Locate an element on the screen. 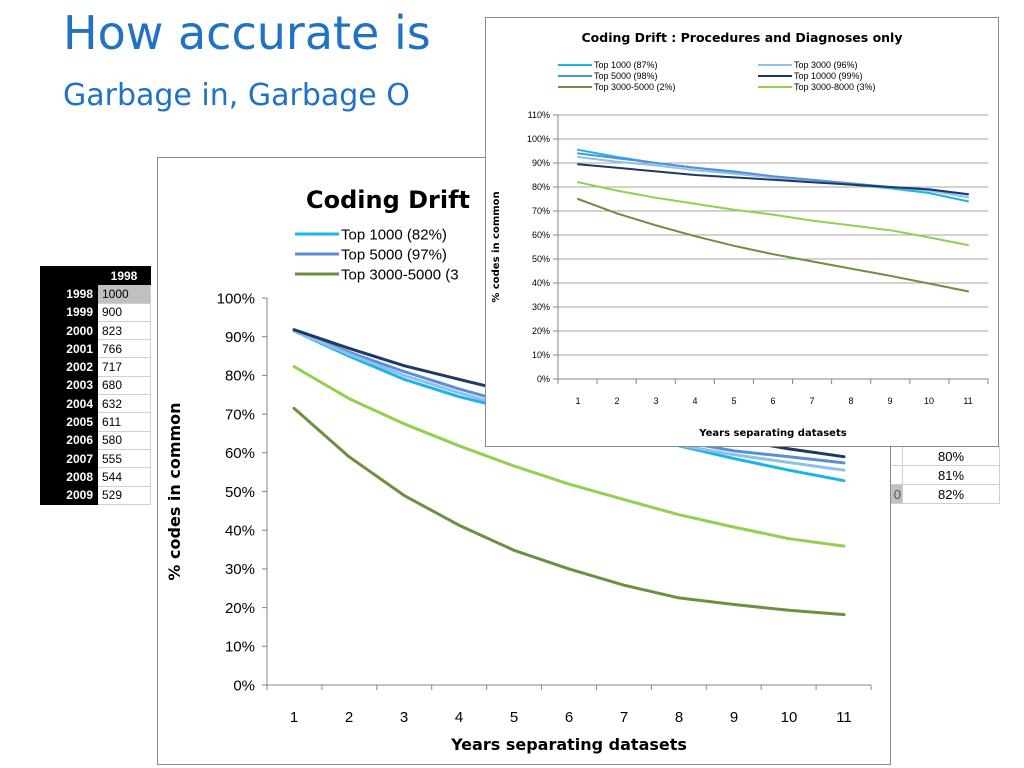  table-row: 2003 680 is located at coordinates (95, 385).